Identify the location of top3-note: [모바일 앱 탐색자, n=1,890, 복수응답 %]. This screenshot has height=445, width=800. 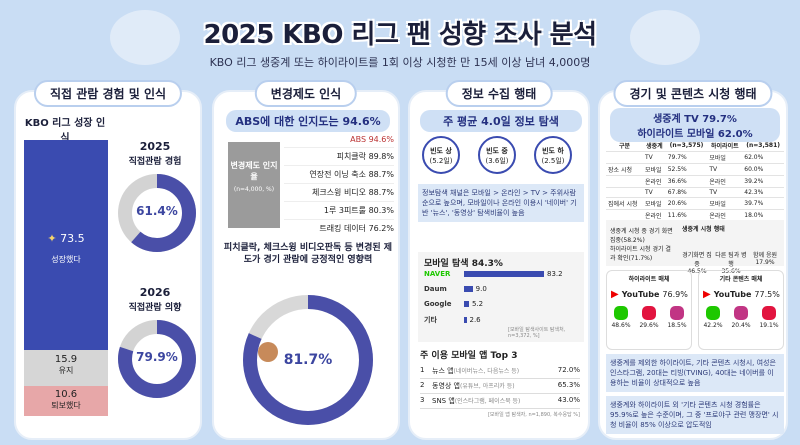
(533, 415).